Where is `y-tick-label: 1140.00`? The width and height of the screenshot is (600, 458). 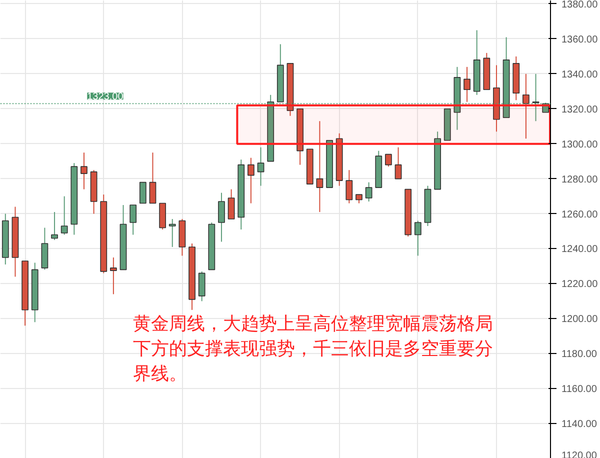
y-tick-label: 1140.00 is located at coordinates (580, 424).